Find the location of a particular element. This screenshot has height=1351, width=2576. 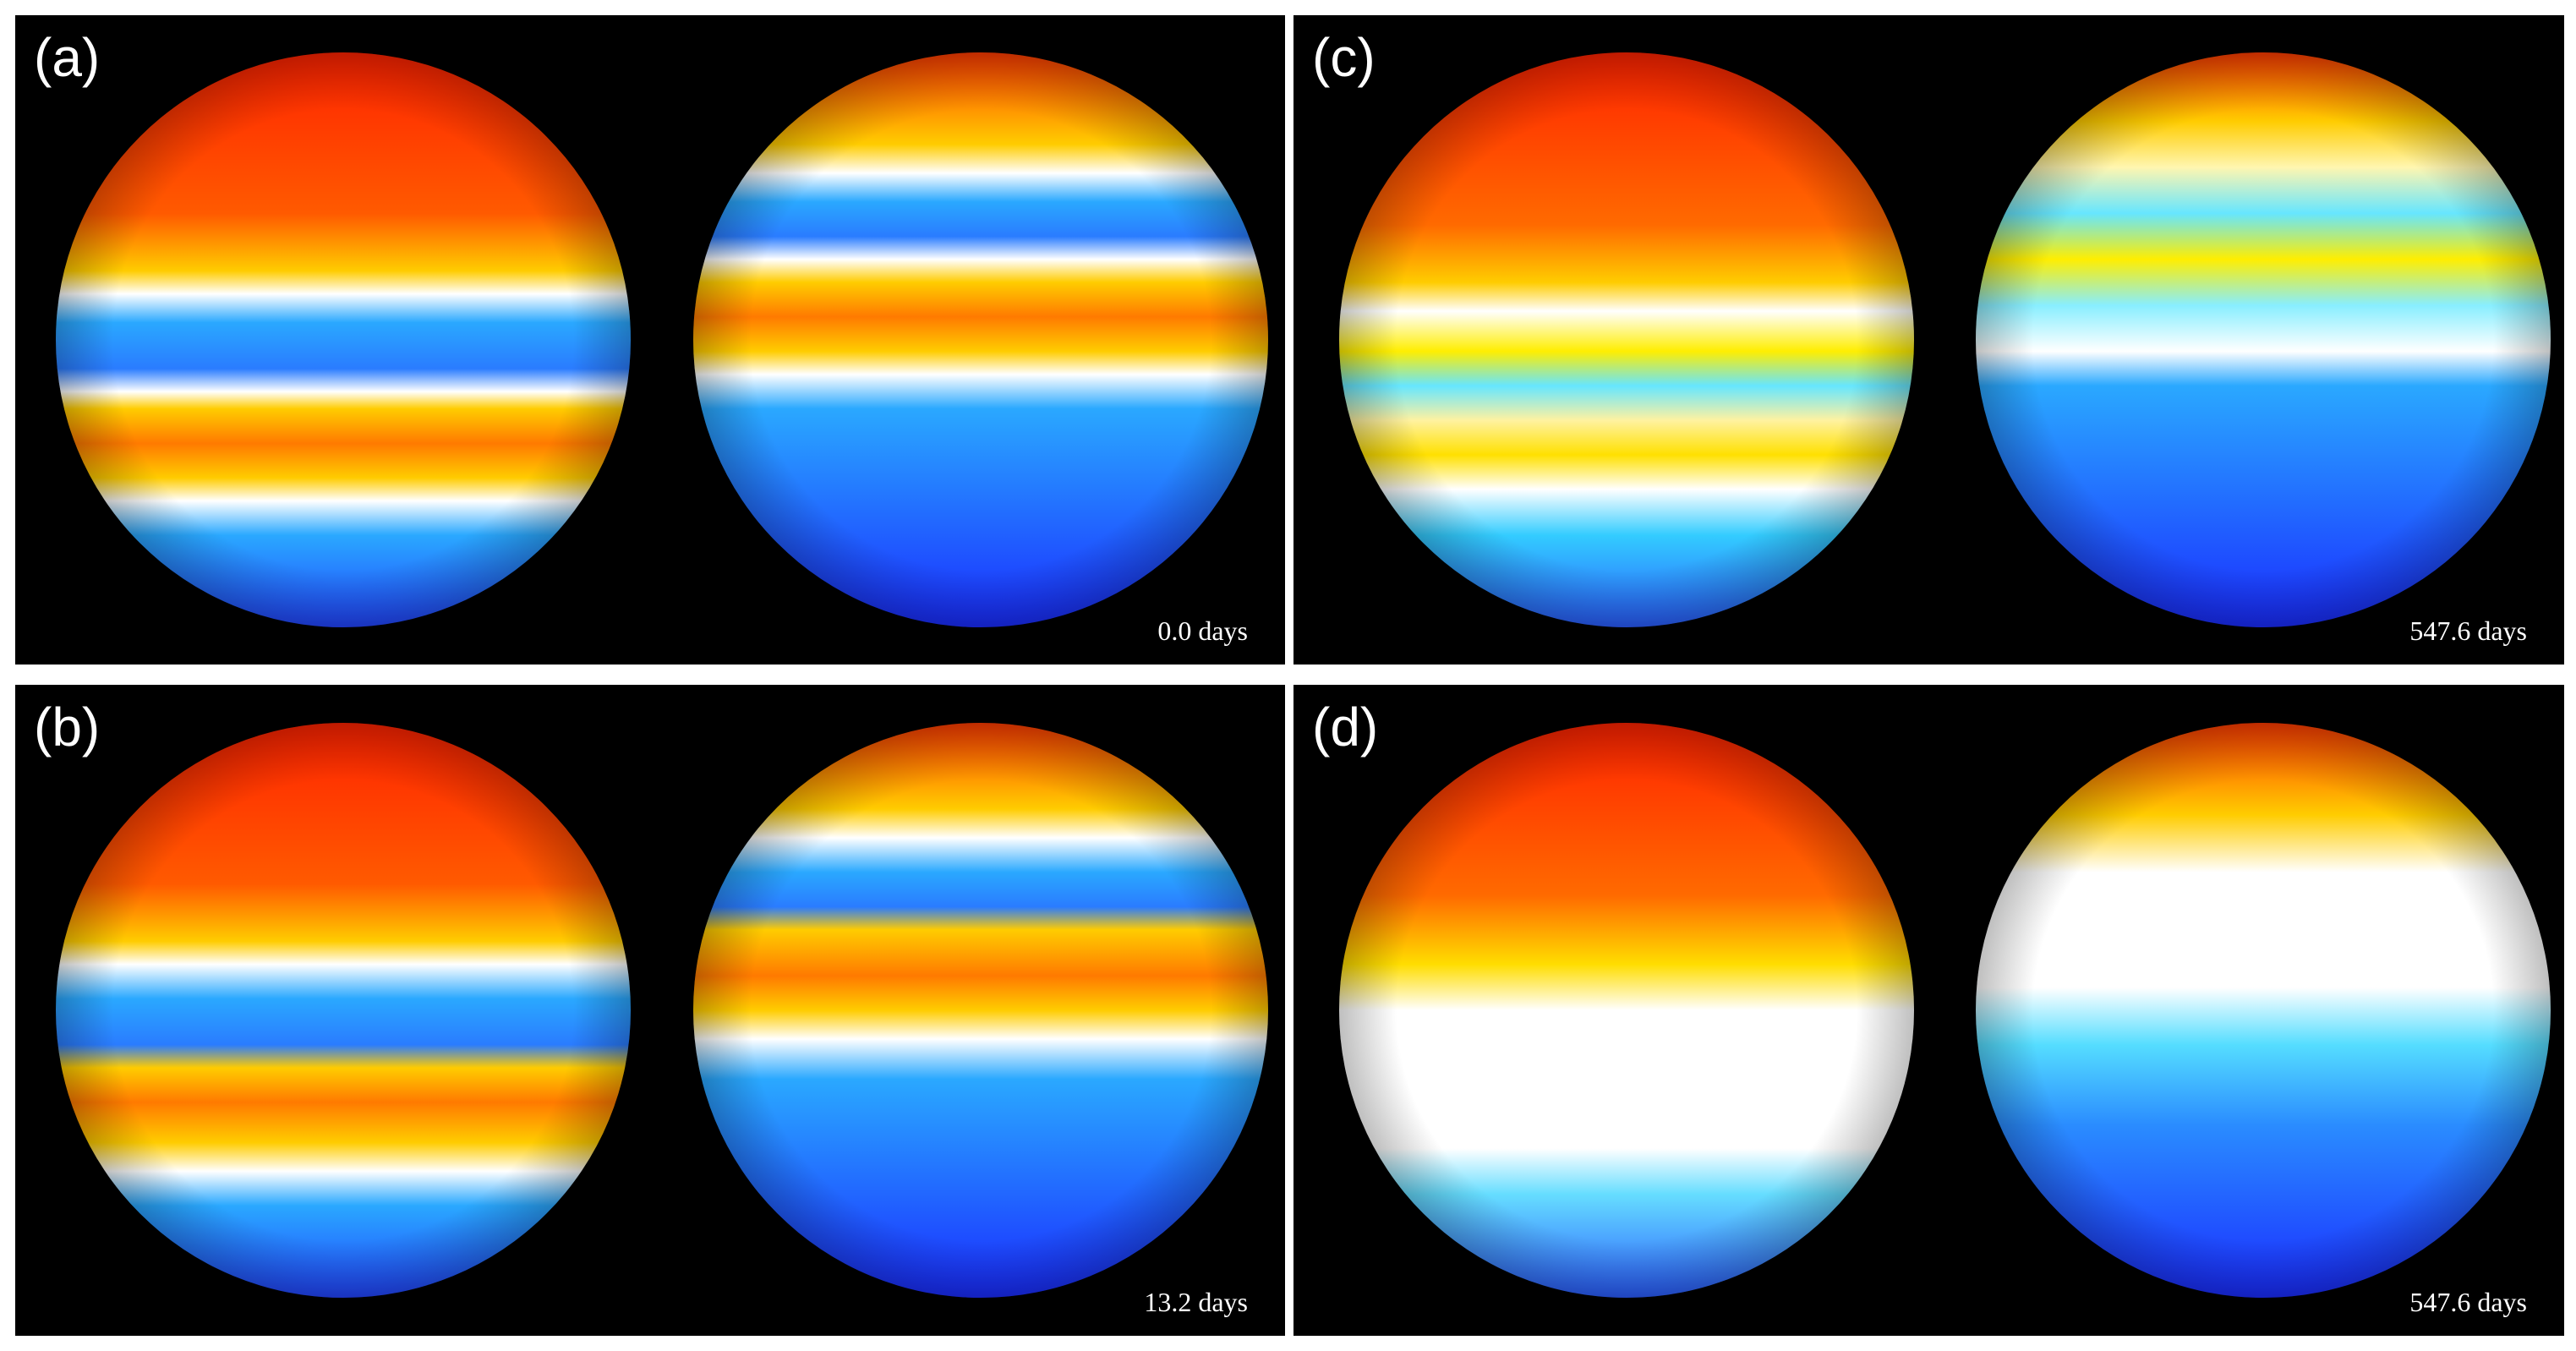

panel-label: (d) is located at coordinates (1345, 727).